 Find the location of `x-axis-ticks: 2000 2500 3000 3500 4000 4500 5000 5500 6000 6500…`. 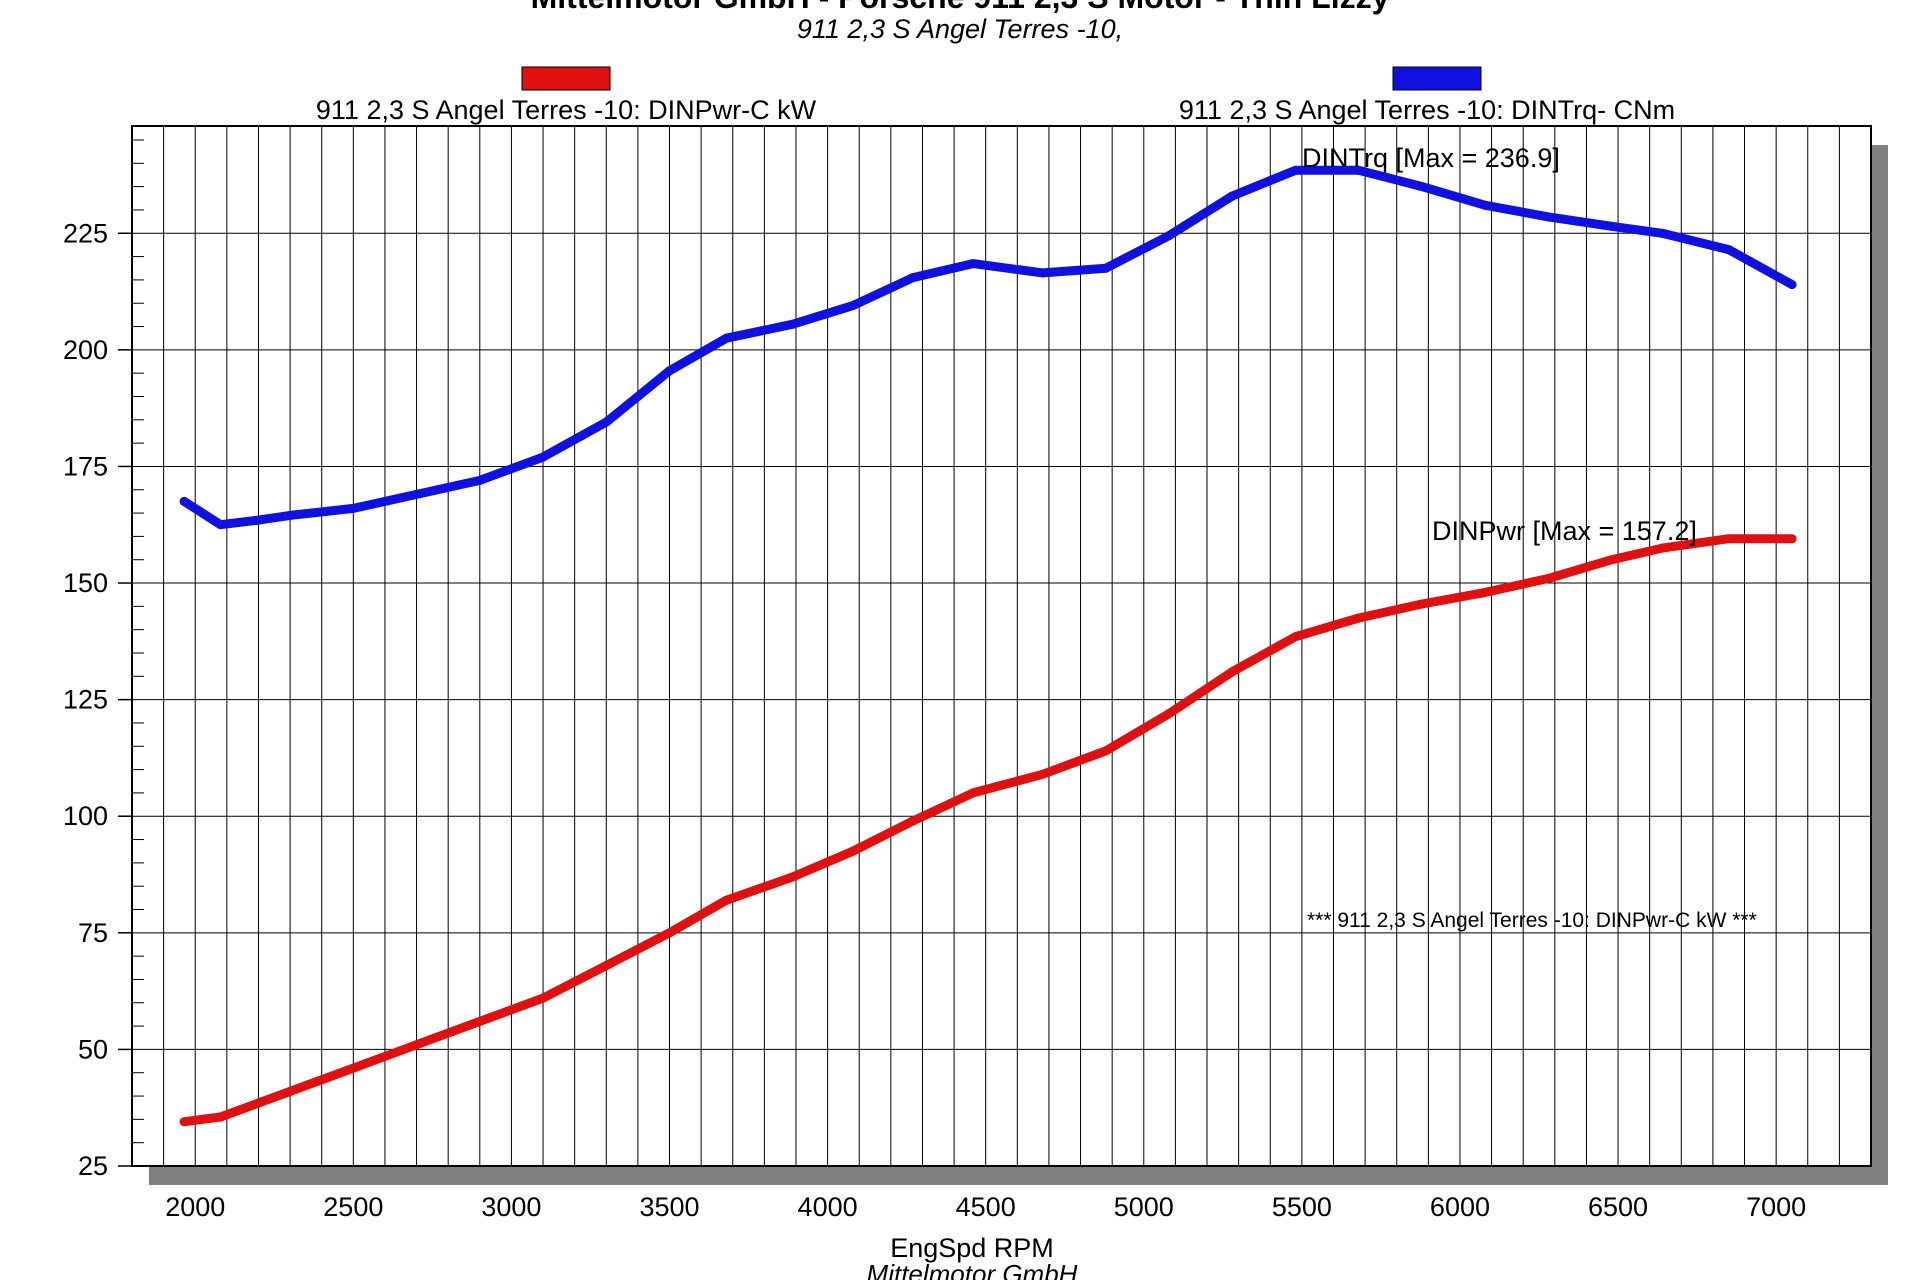

x-axis-ticks: 2000 2500 3000 3500 4000 4500 5000 5500 6000 6500… is located at coordinates (985, 1207).